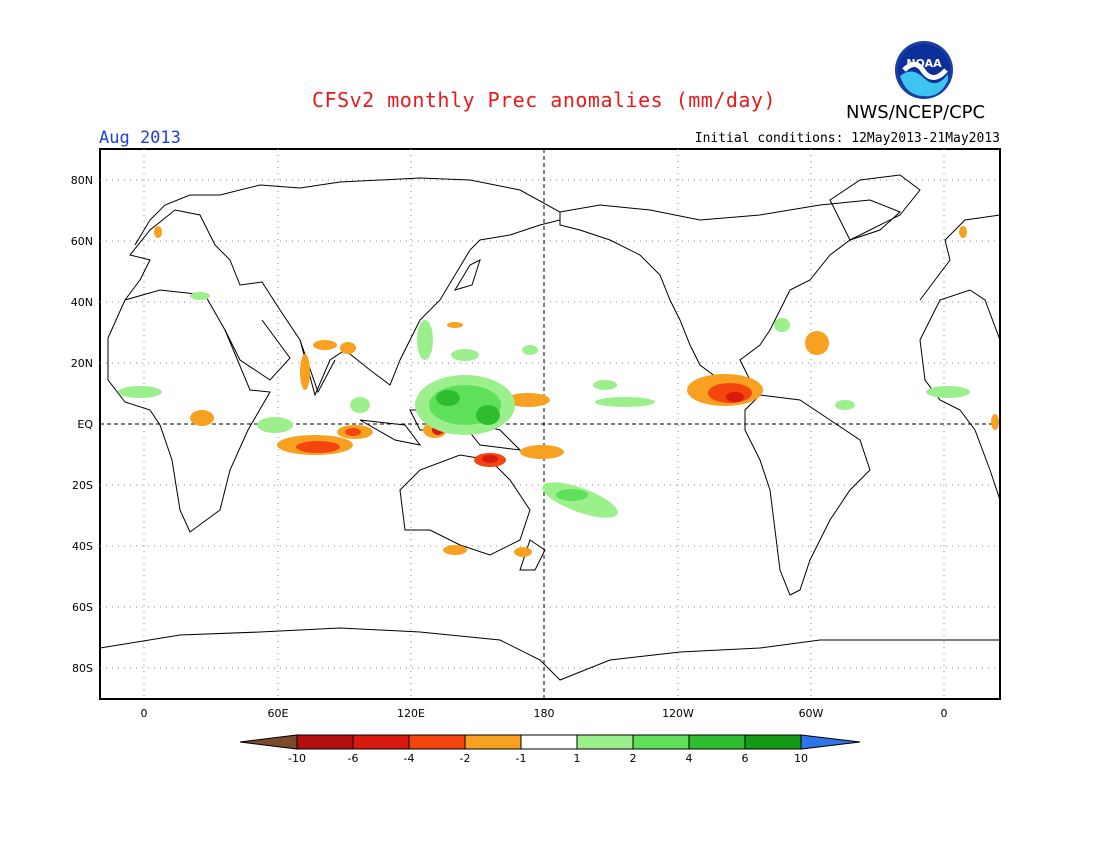 This screenshot has height=850, width=1100. What do you see at coordinates (847, 138) in the screenshot?
I see `initial-conditions: Initial conditions: 12May2013-21May2013` at bounding box center [847, 138].